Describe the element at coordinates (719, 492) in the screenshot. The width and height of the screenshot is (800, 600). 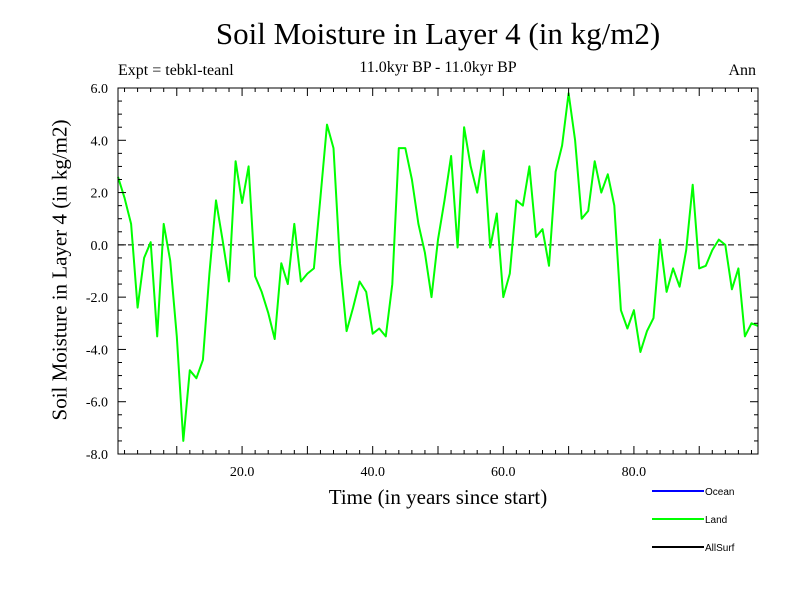
I see `legend-label-ocean: Ocean` at that location.